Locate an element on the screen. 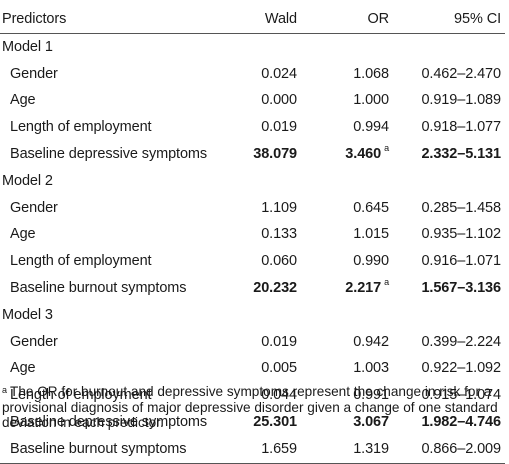 The image size is (509, 464). model-label: Model 3 is located at coordinates (27, 314).